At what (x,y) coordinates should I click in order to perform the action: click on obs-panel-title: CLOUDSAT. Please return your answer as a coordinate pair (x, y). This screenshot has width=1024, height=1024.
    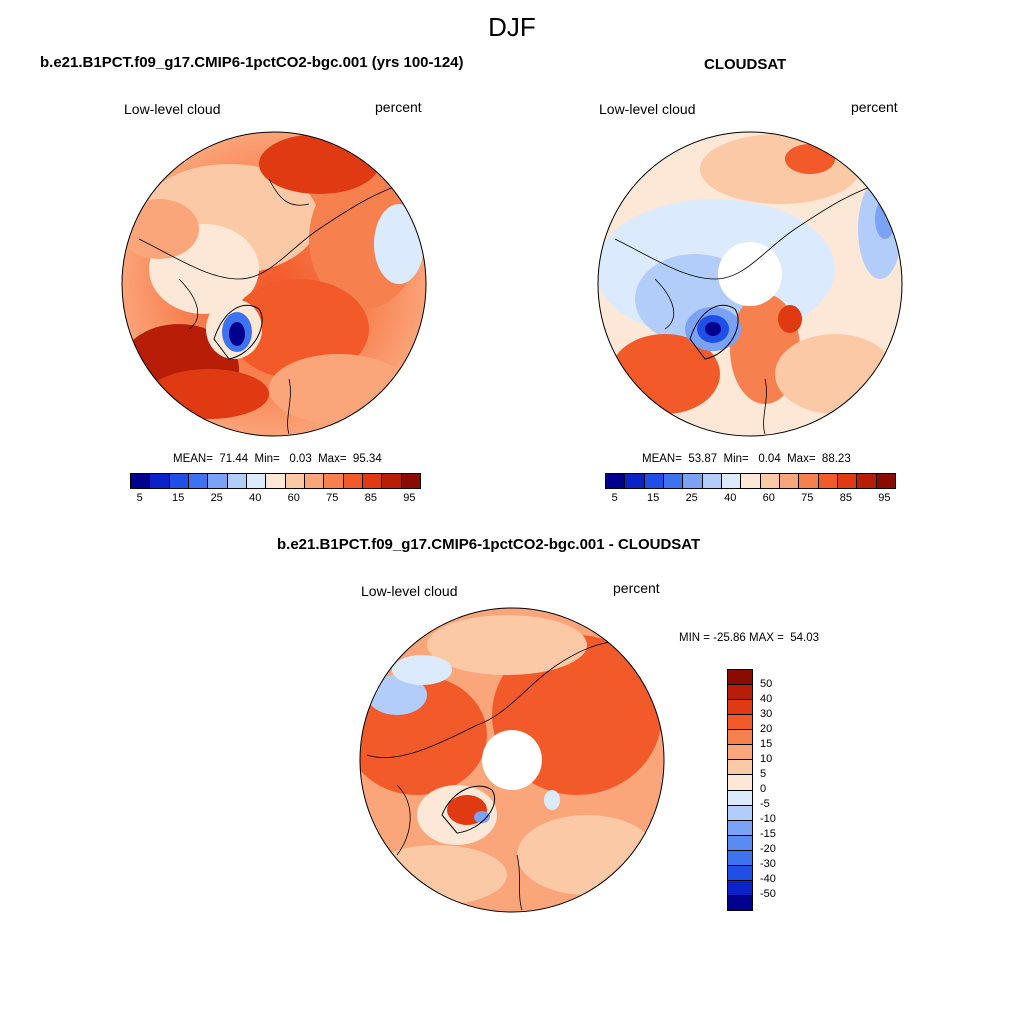
    Looking at the image, I should click on (745, 64).